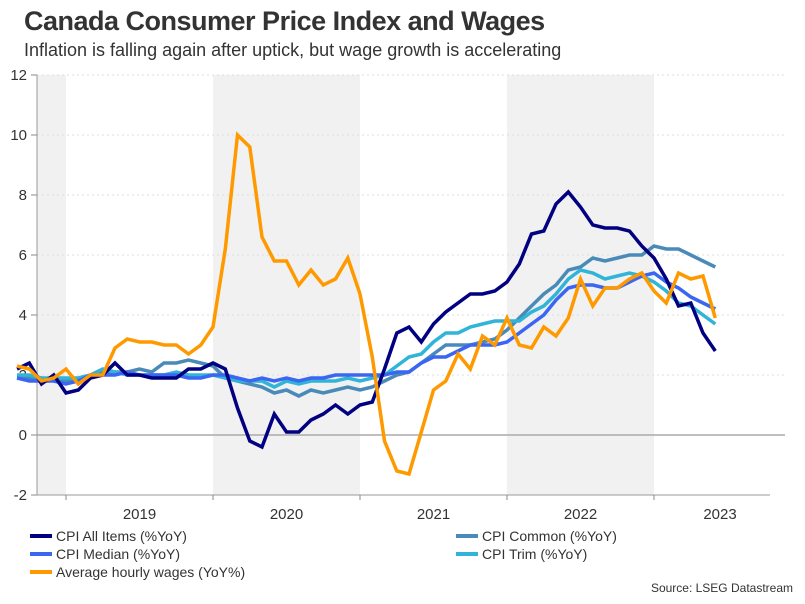 The height and width of the screenshot is (604, 805). Describe the element at coordinates (23, 435) in the screenshot. I see `y-tick-label: 0` at that location.